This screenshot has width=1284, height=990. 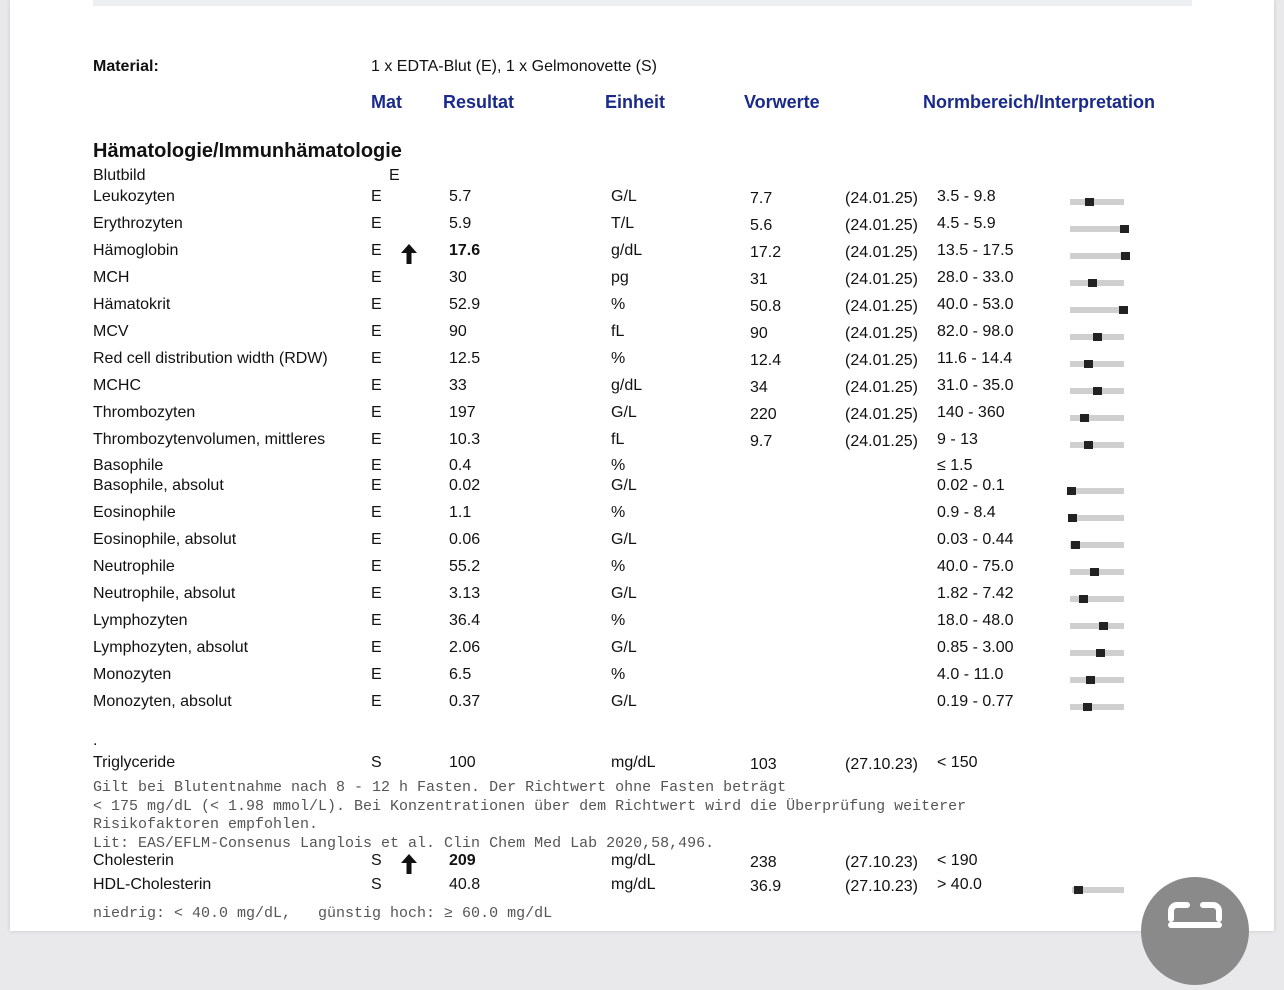 I want to click on group-name: Blutbild, so click(x=119, y=175).